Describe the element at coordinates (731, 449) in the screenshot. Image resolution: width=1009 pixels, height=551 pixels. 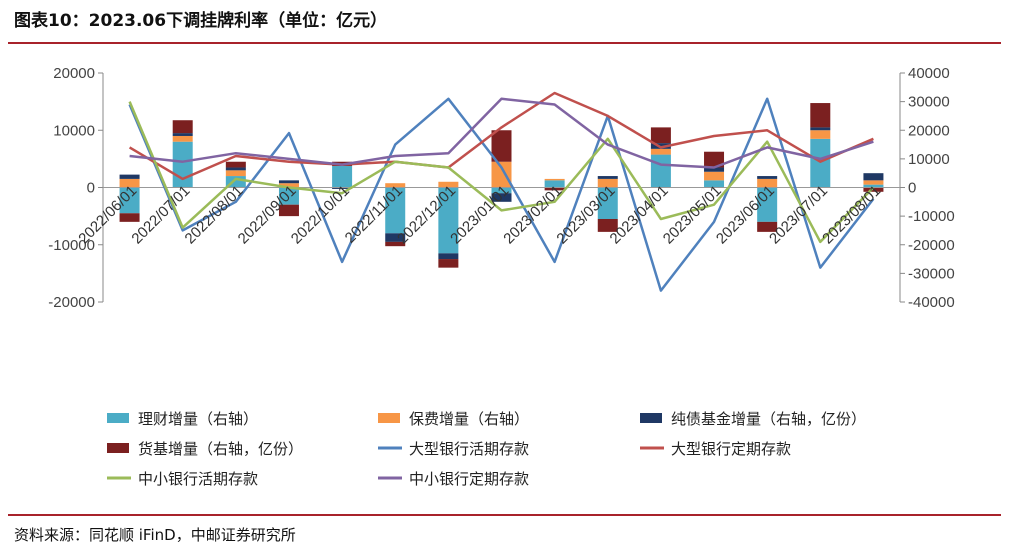
I see `legend-label: 大型银行定期存款` at that location.